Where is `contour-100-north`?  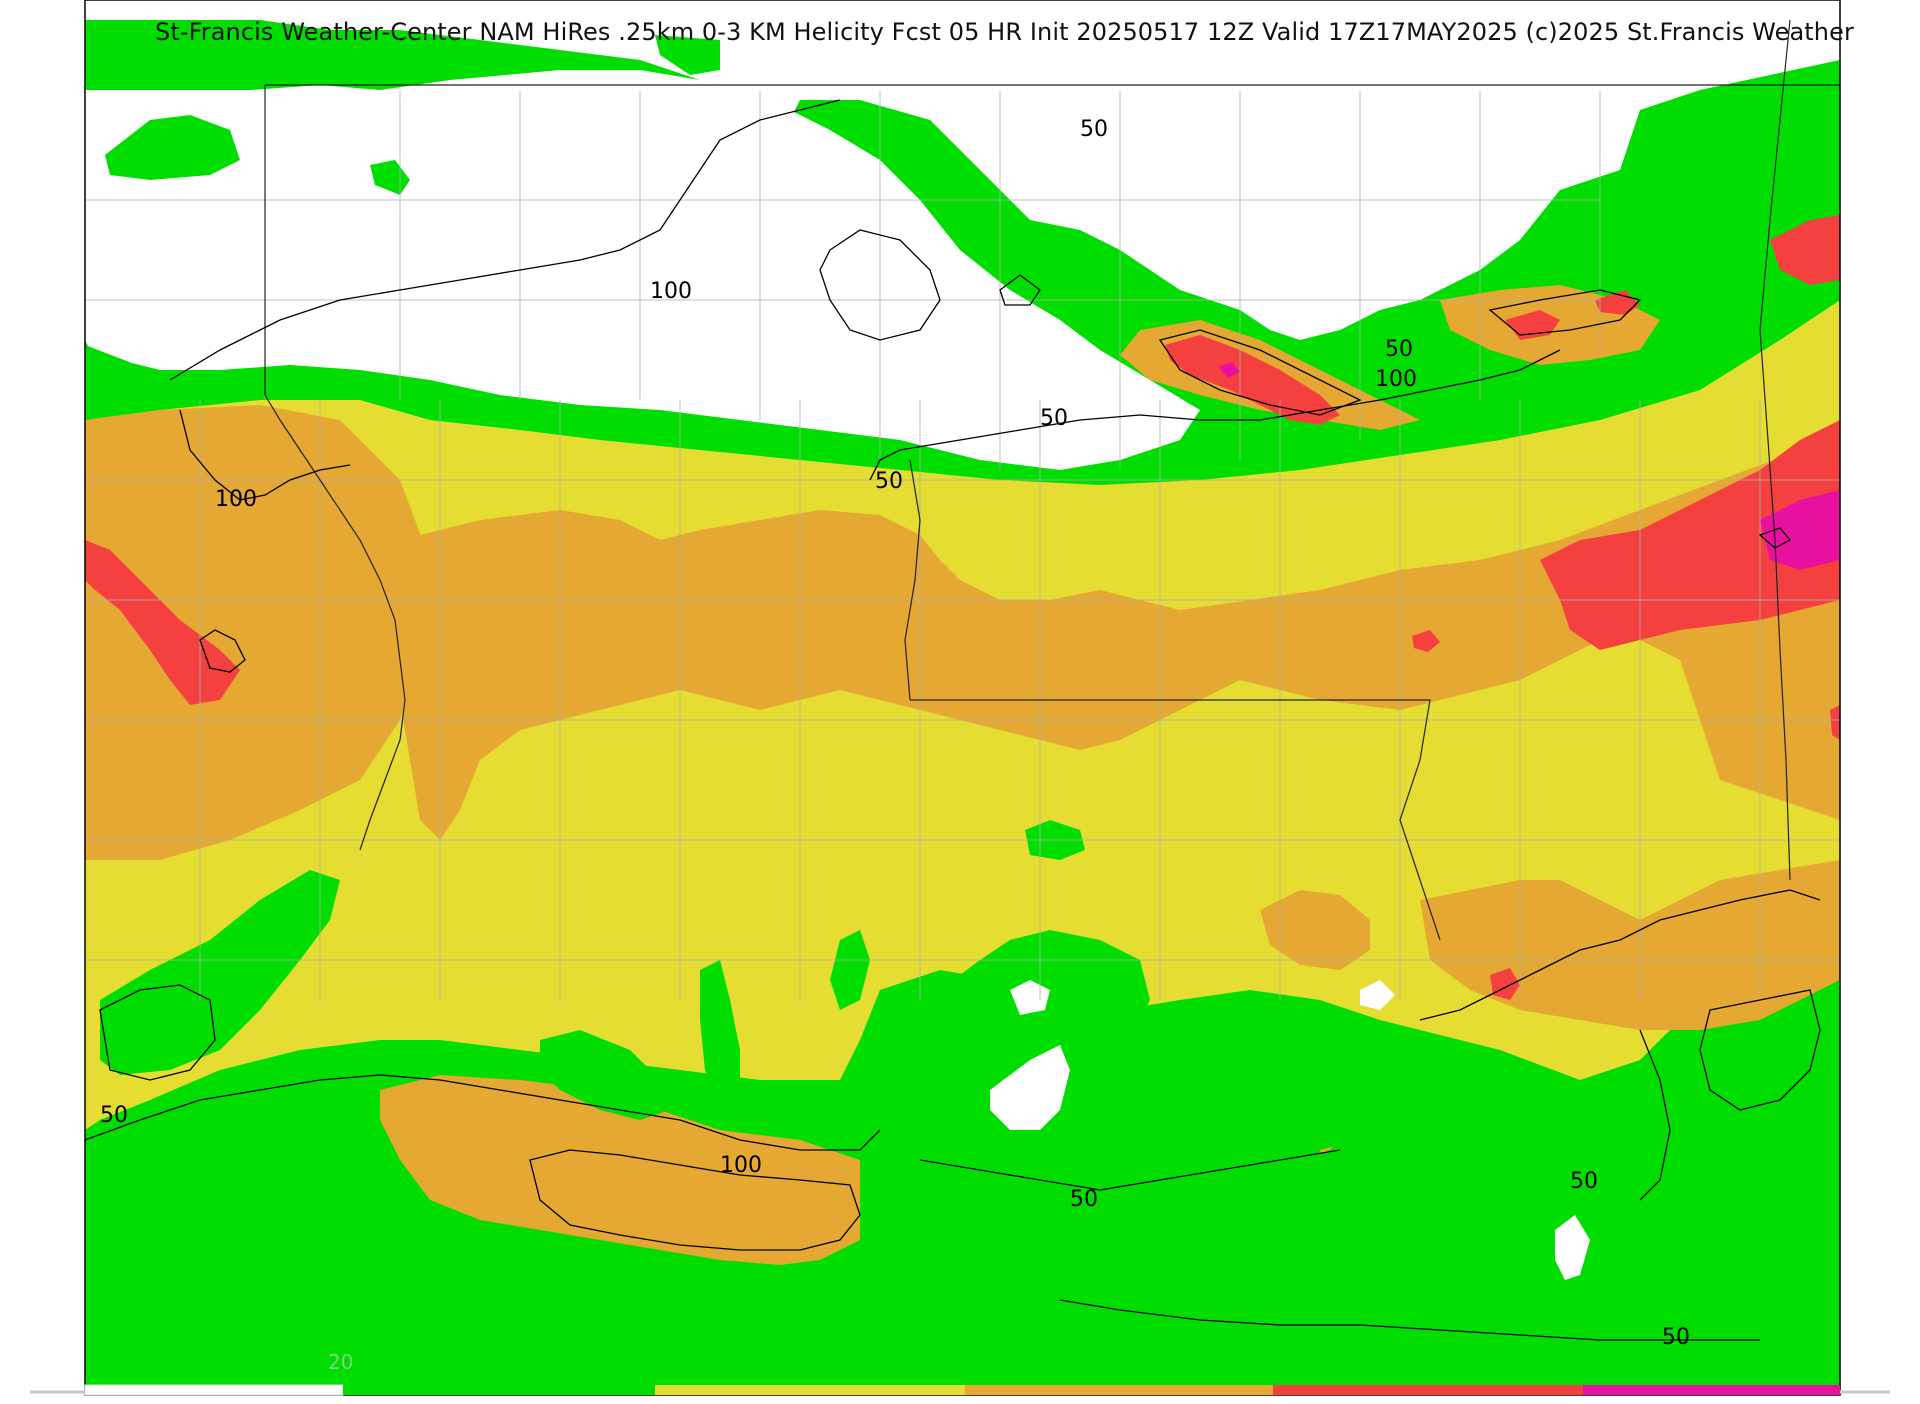
contour-100-north is located at coordinates (505, 240).